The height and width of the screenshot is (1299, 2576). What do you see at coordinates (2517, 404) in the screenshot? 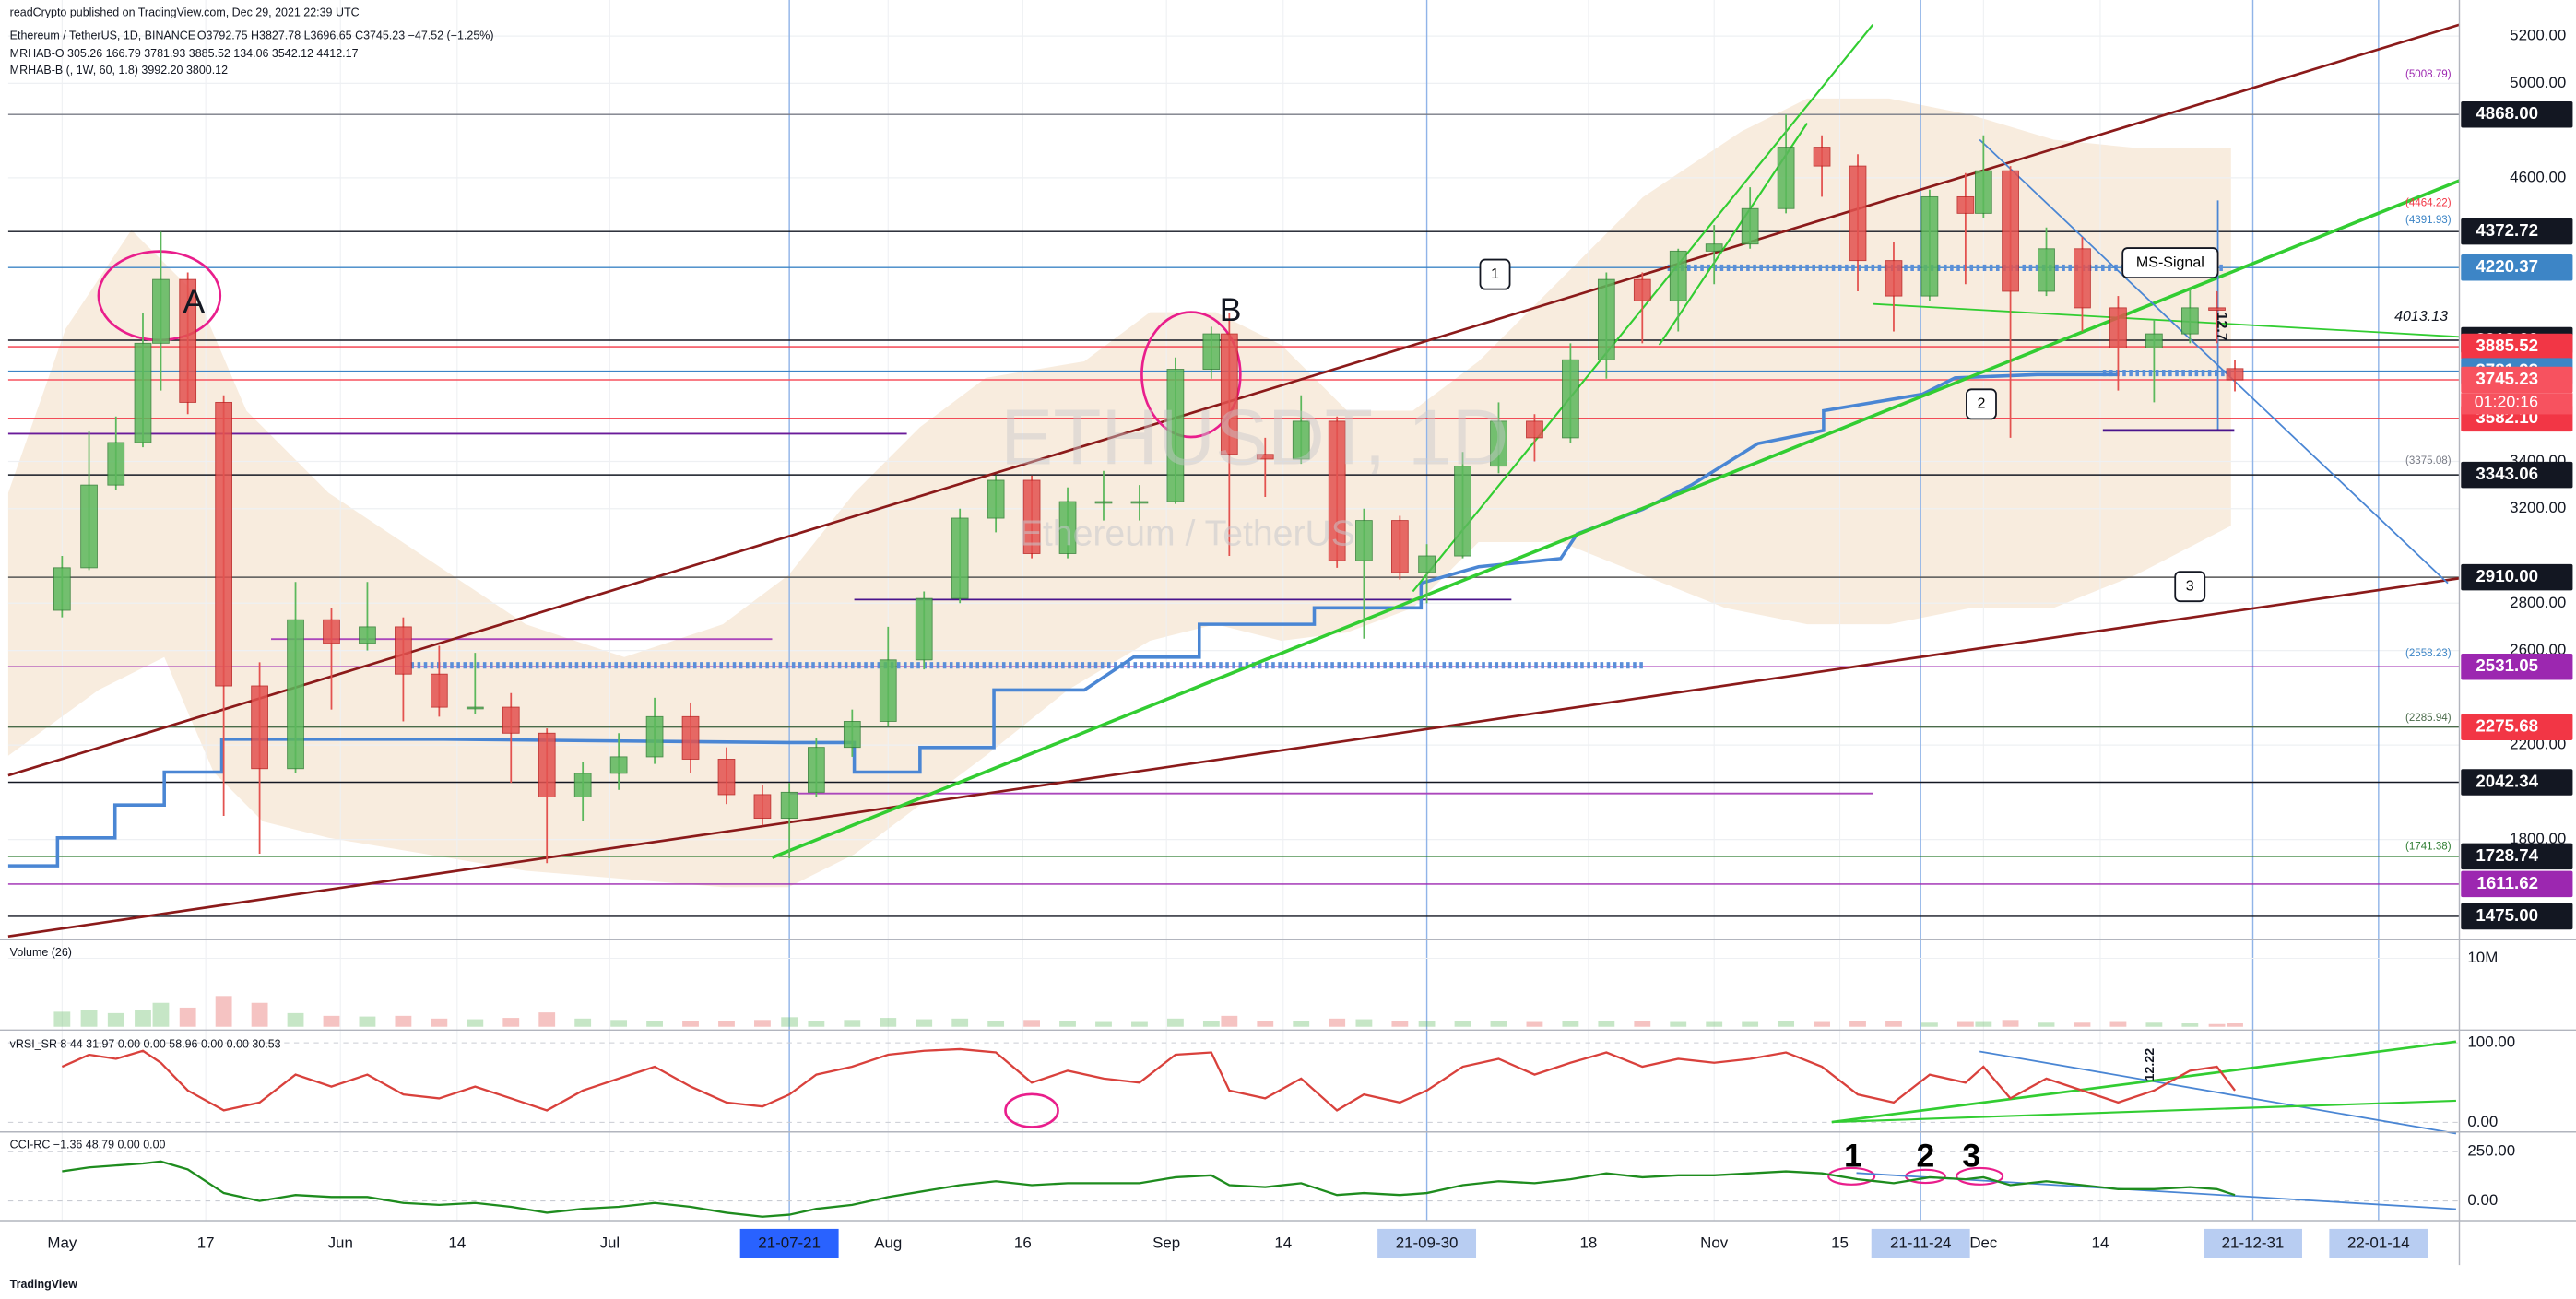
I see `countdown-box` at bounding box center [2517, 404].